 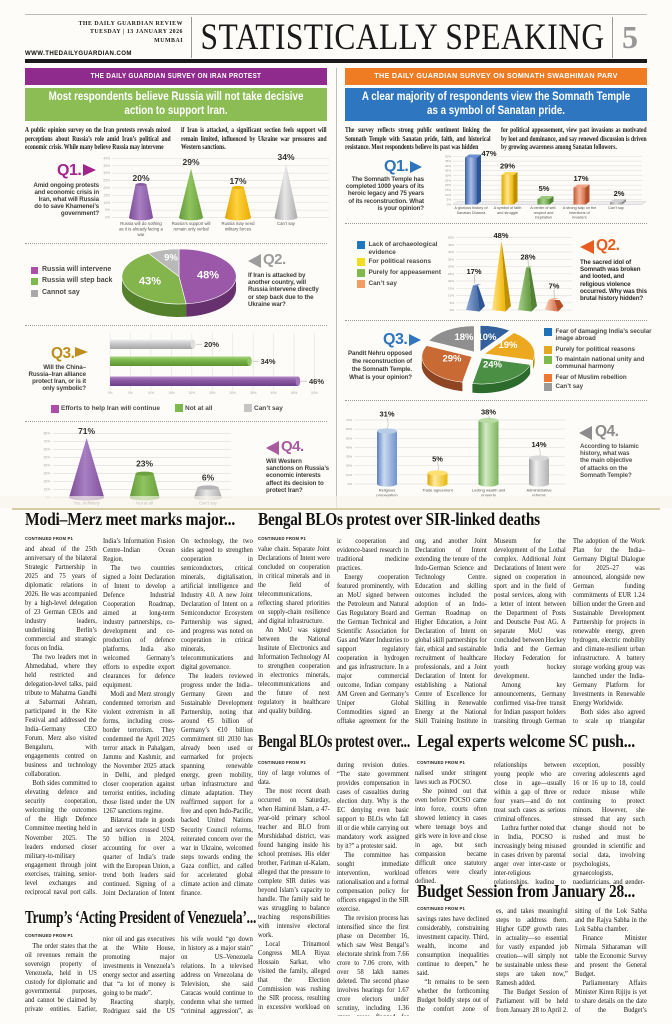 What do you see at coordinates (619, 193) in the screenshot?
I see `svg-text: 2%` at bounding box center [619, 193].